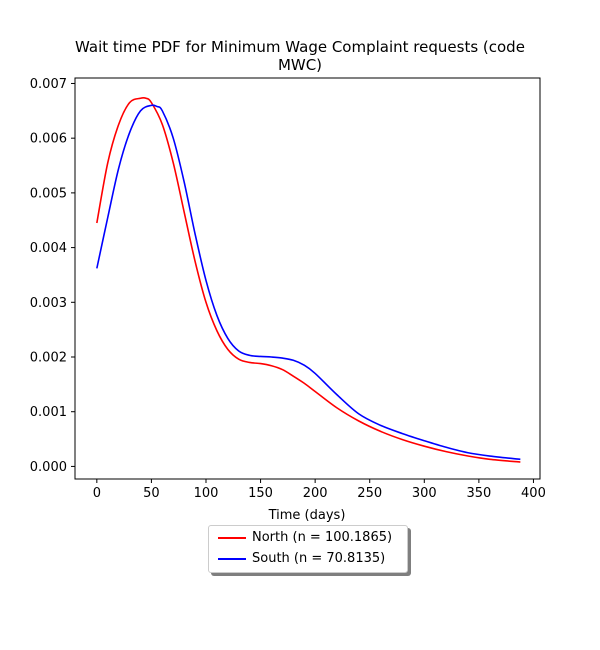  What do you see at coordinates (300, 65) in the screenshot?
I see `chart-title-line-2: MWC)` at bounding box center [300, 65].